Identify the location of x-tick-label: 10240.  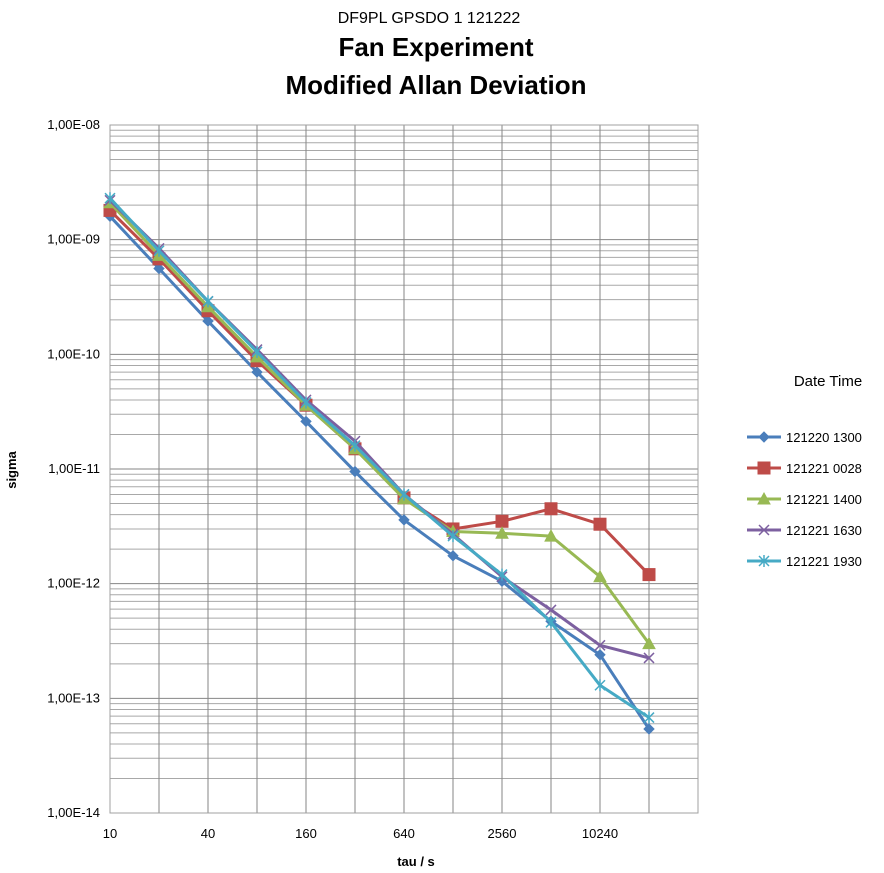
(600, 833).